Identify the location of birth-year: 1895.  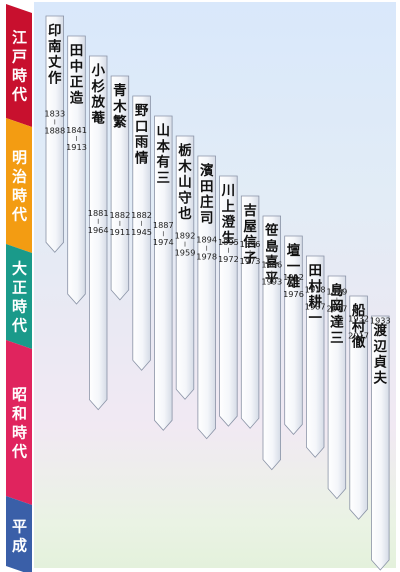
(228, 242).